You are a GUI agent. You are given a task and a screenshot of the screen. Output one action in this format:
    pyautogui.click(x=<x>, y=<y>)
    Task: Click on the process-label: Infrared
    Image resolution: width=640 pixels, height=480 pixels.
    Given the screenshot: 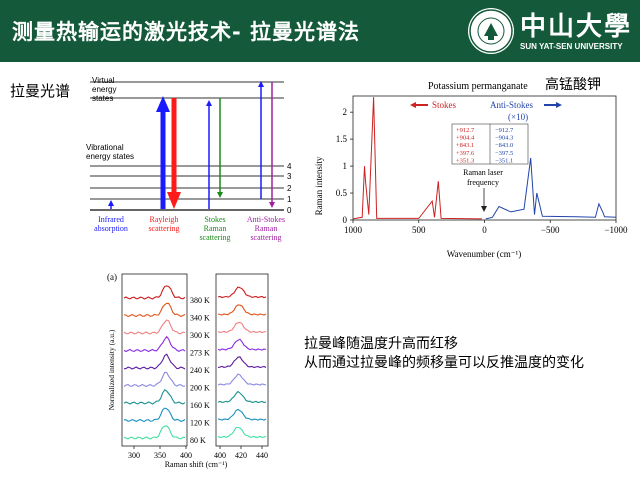 What is the action you would take?
    pyautogui.click(x=111, y=219)
    